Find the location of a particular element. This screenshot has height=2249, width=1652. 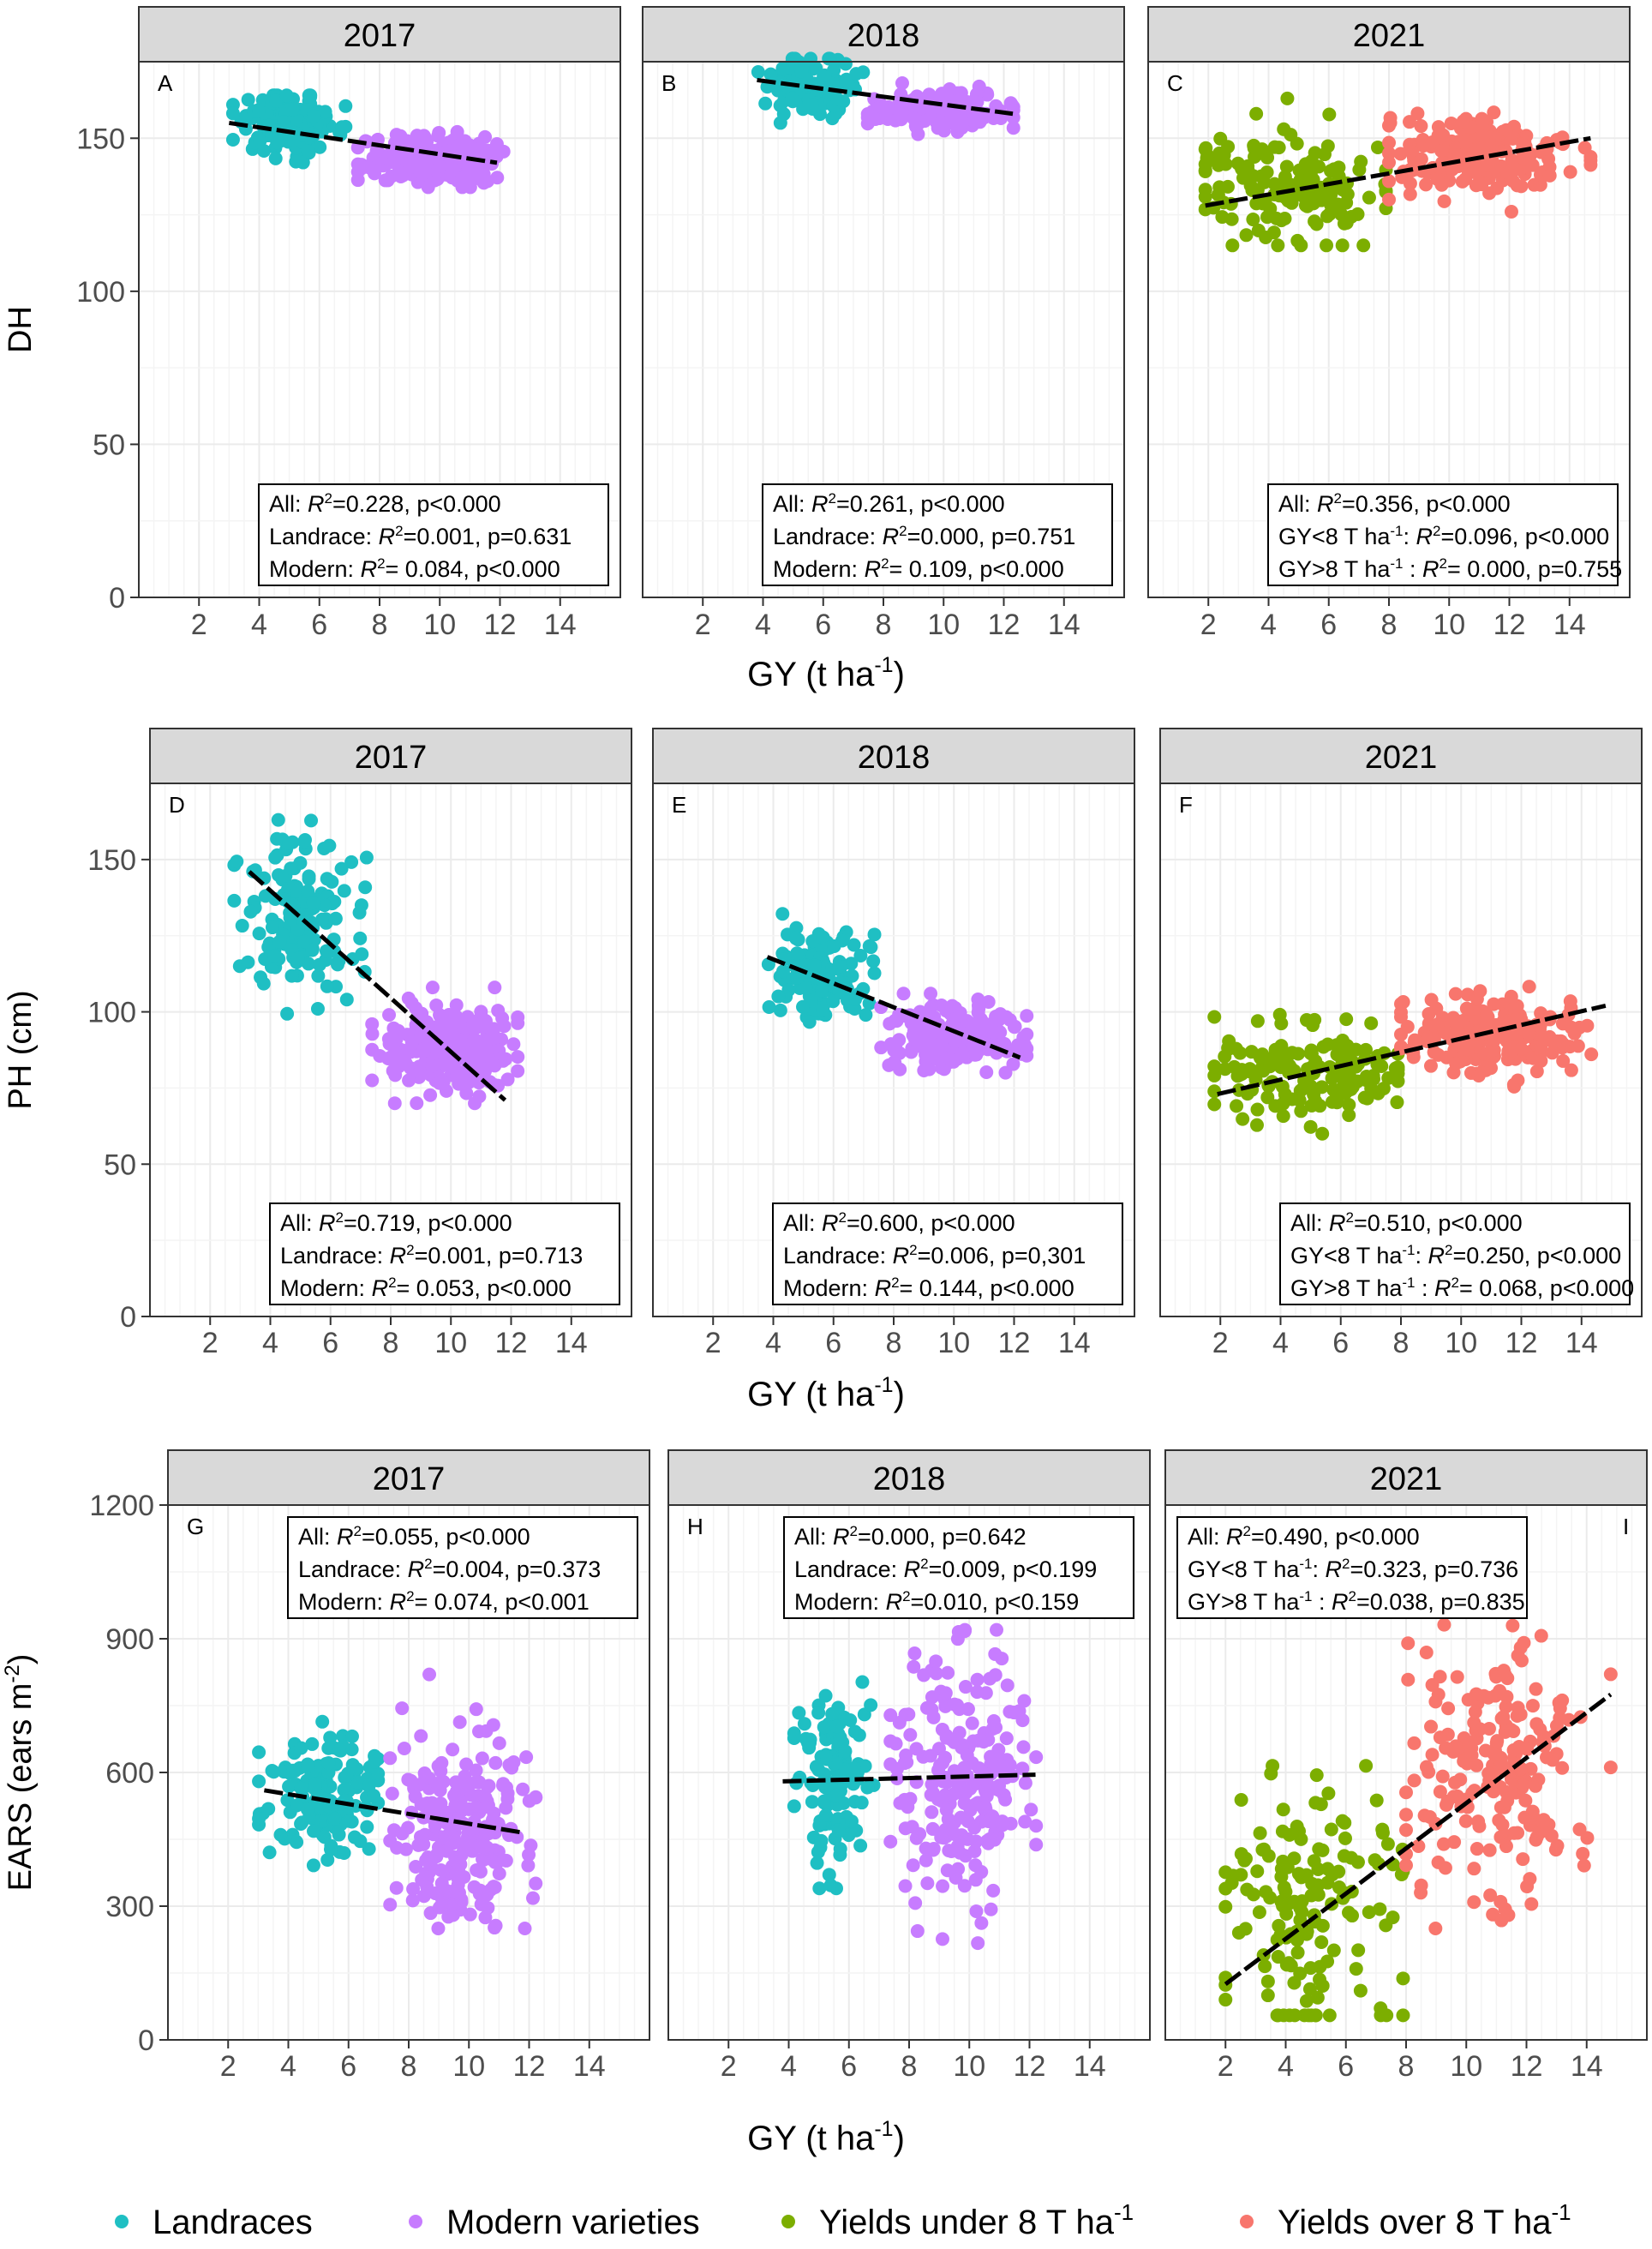

stats-prefix: All: is located at coordinates (288, 504).